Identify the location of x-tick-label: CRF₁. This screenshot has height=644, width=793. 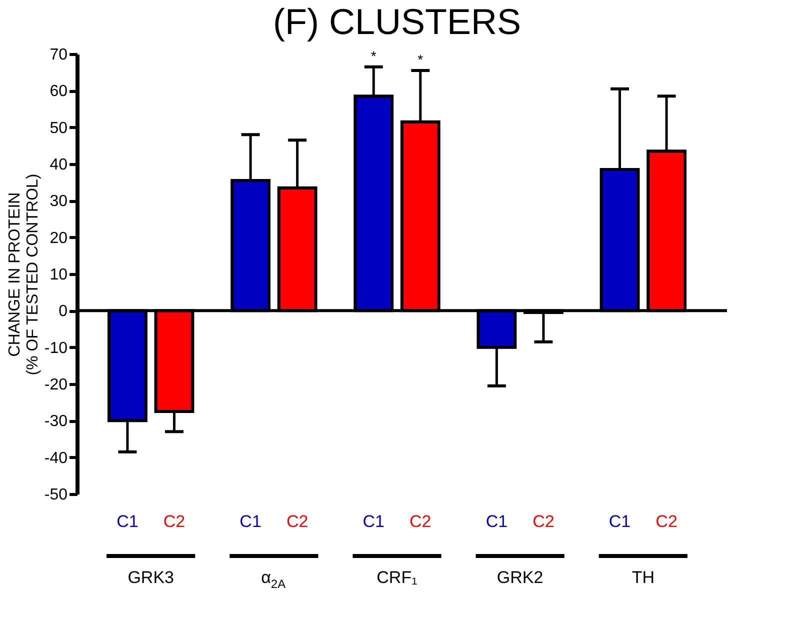
(397, 577).